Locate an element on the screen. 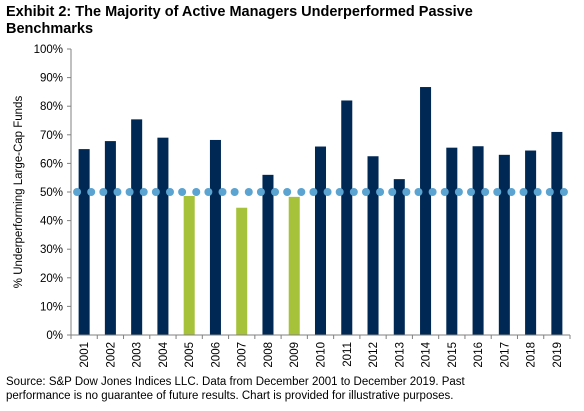 This screenshot has width=584, height=411. marker-2007-b is located at coordinates (248, 192).